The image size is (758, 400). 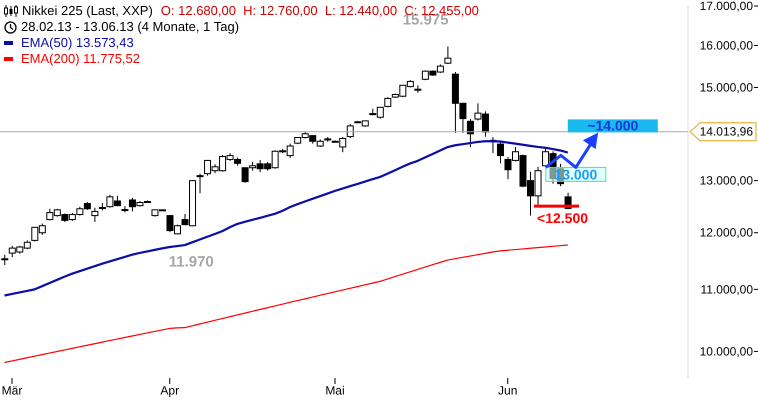 I want to click on ref-line-label: 14.013,96, so click(x=727, y=131).